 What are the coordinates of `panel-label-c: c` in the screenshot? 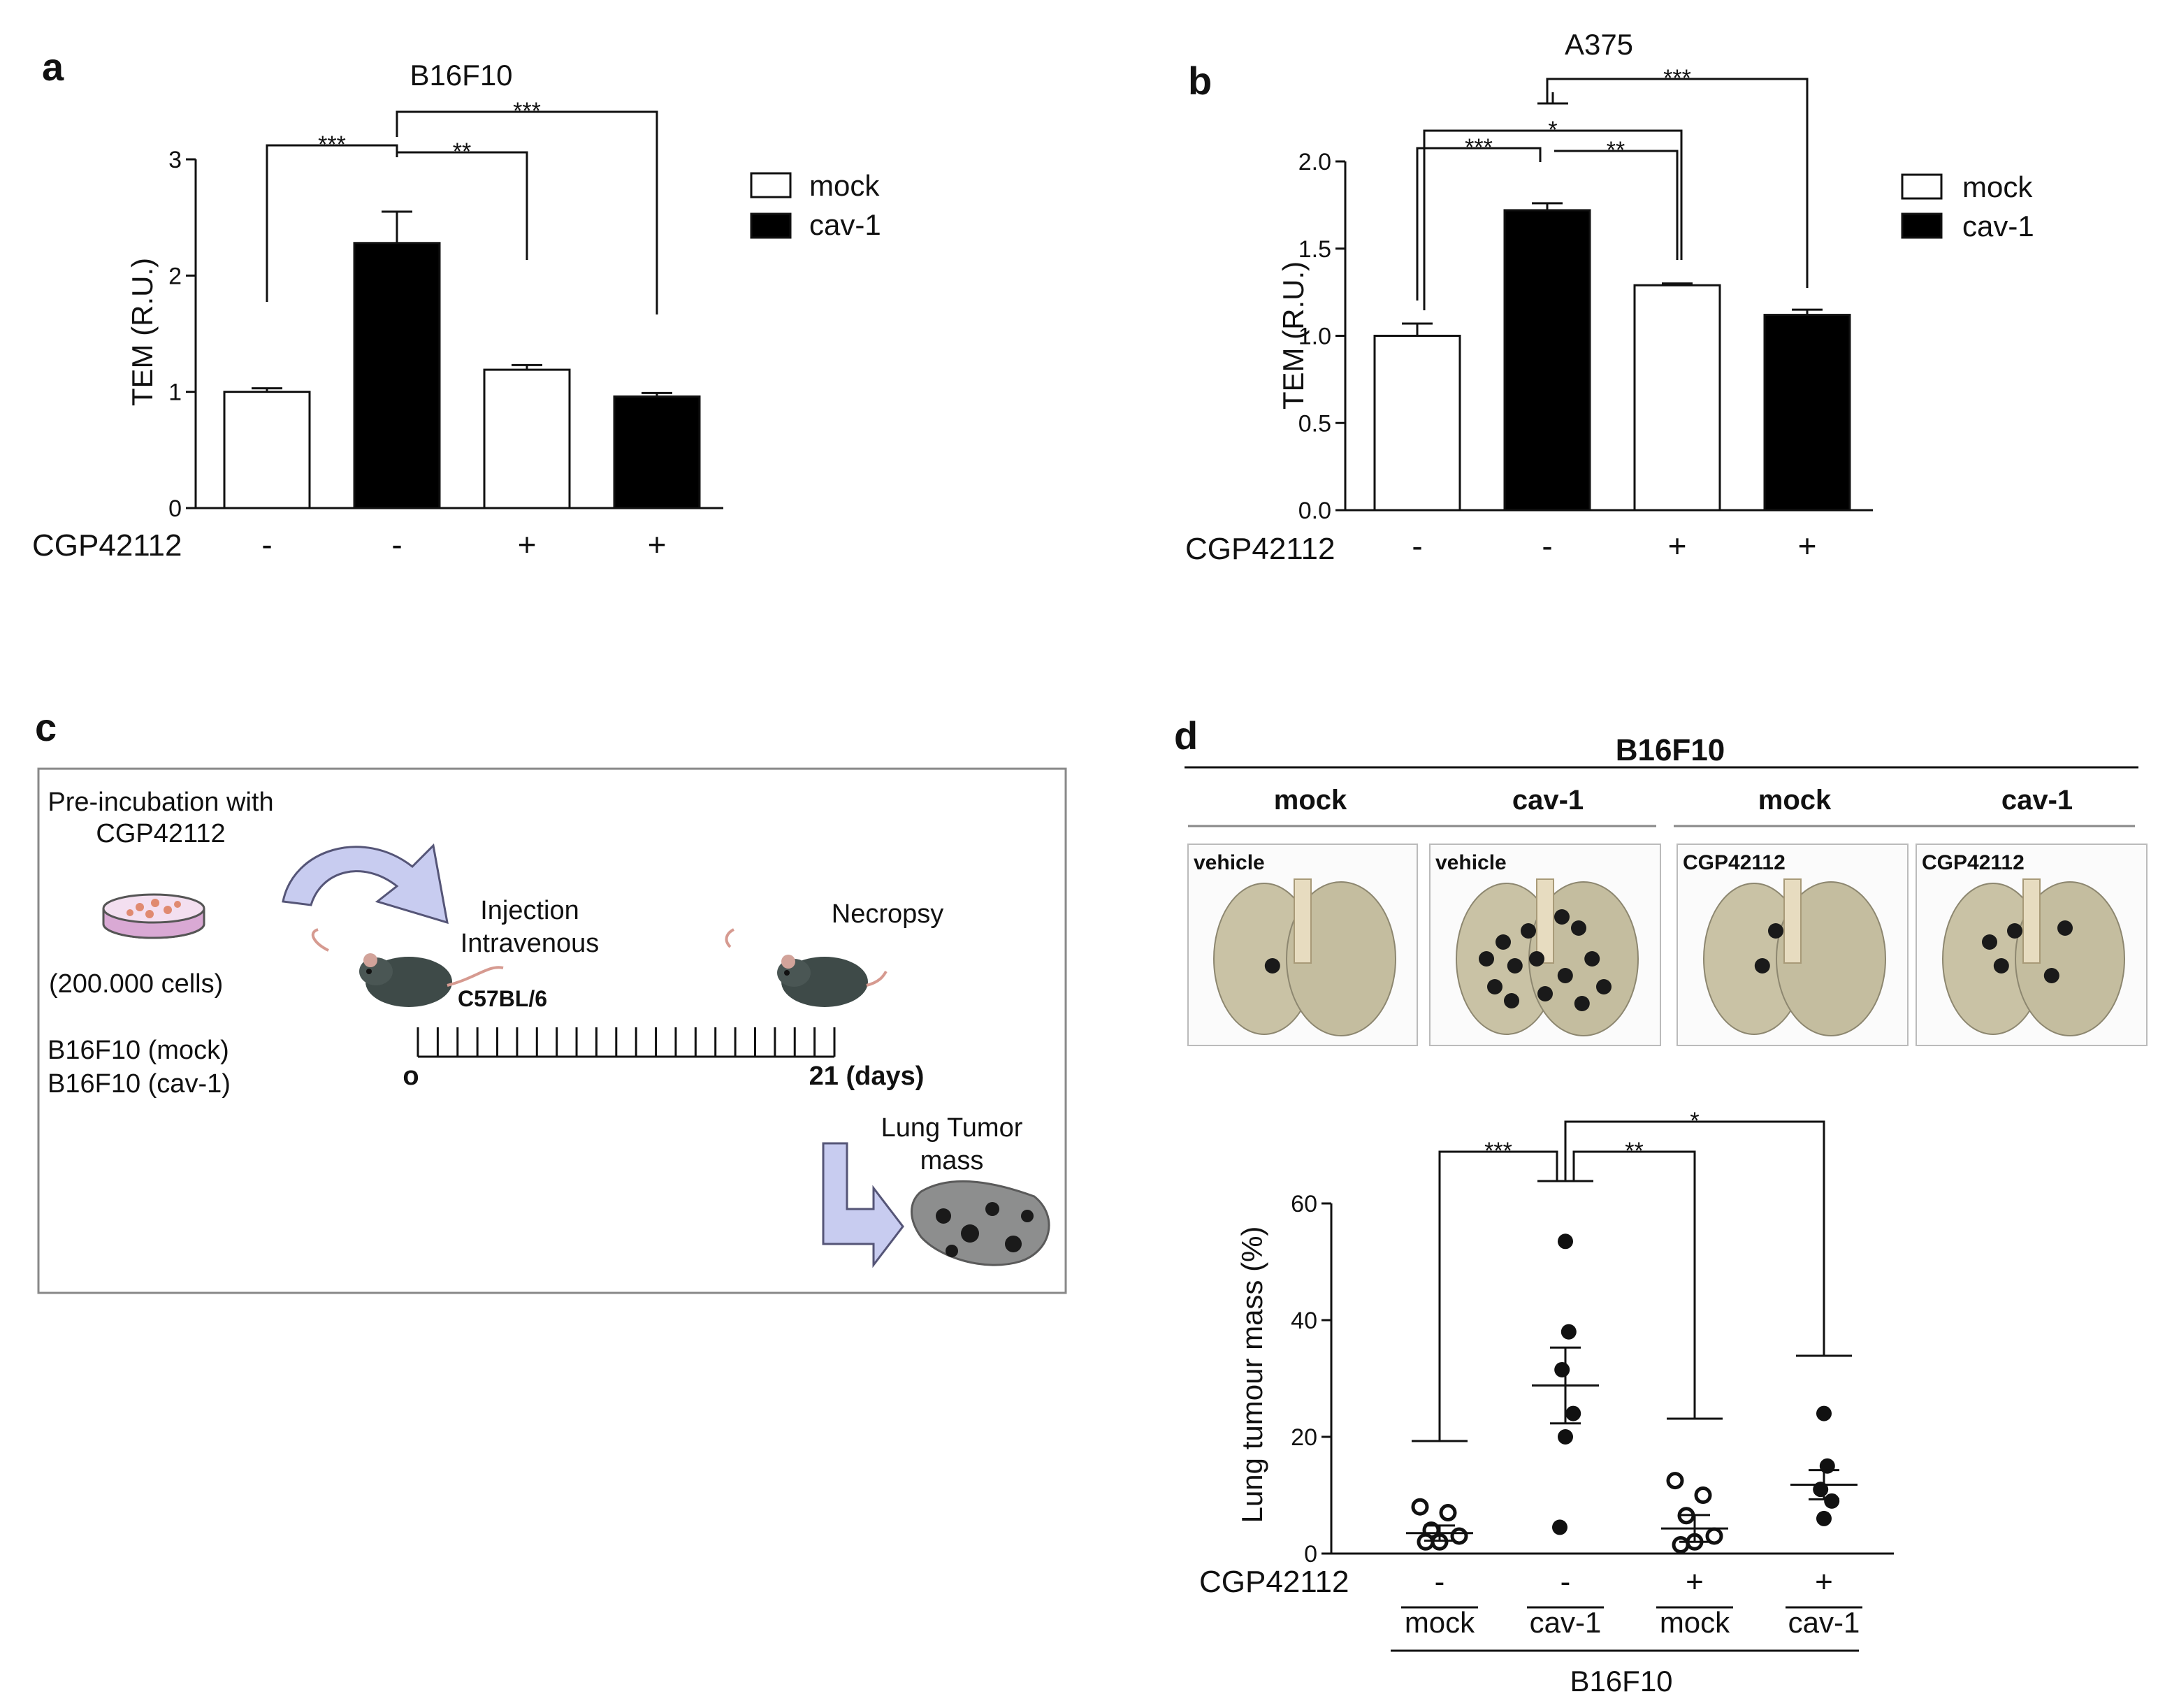 It's located at (46, 727).